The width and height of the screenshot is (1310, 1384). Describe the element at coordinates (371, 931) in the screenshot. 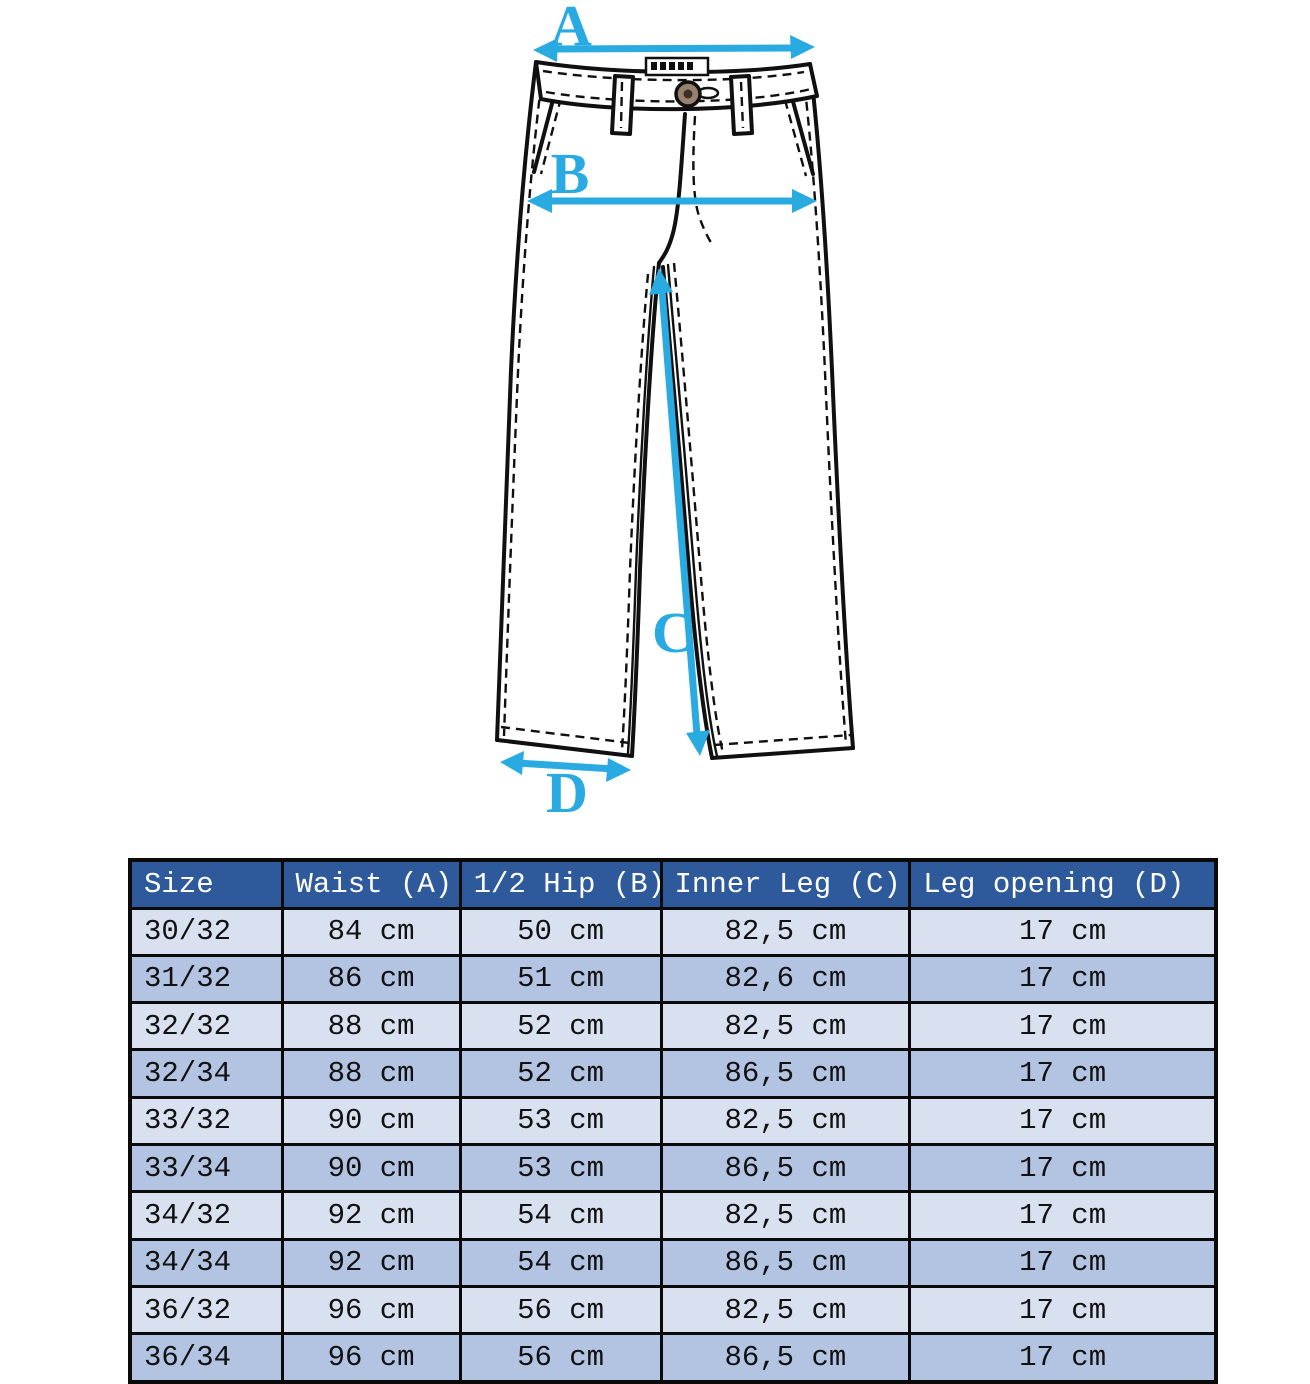

I see `cell-waist: 84 cm` at that location.